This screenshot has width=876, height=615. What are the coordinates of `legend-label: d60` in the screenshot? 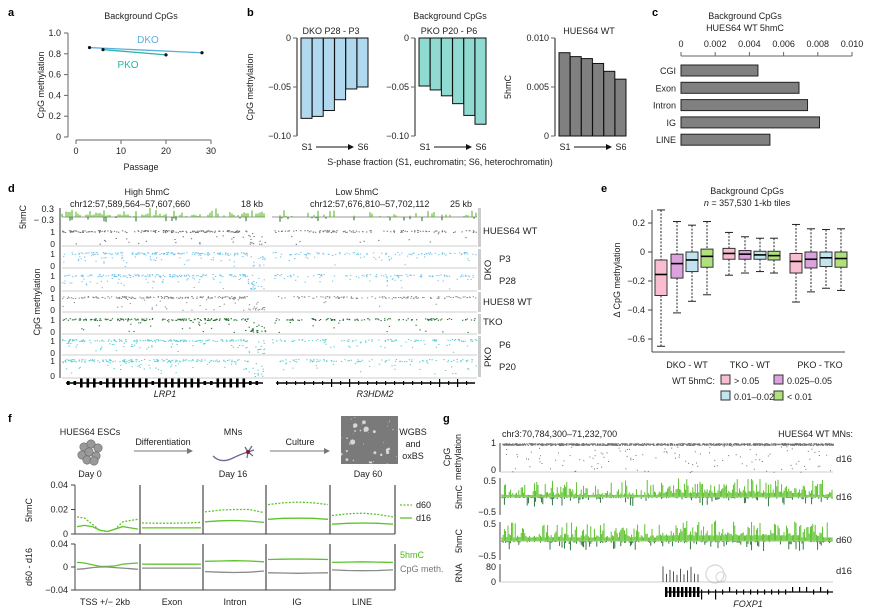 It's located at (423, 505).